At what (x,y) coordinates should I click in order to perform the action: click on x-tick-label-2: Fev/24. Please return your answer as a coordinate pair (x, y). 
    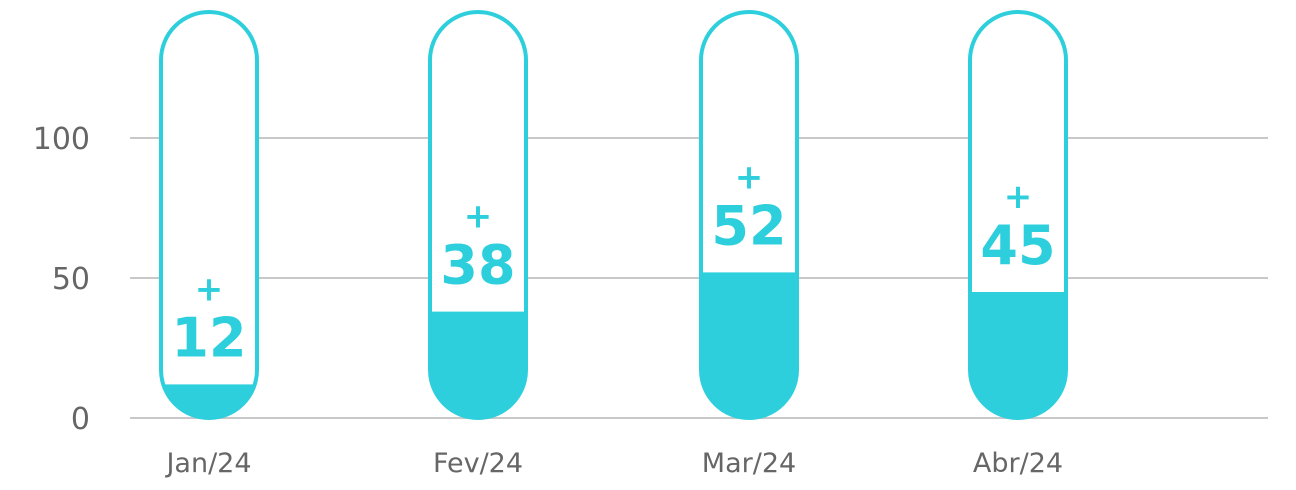
    Looking at the image, I should click on (478, 463).